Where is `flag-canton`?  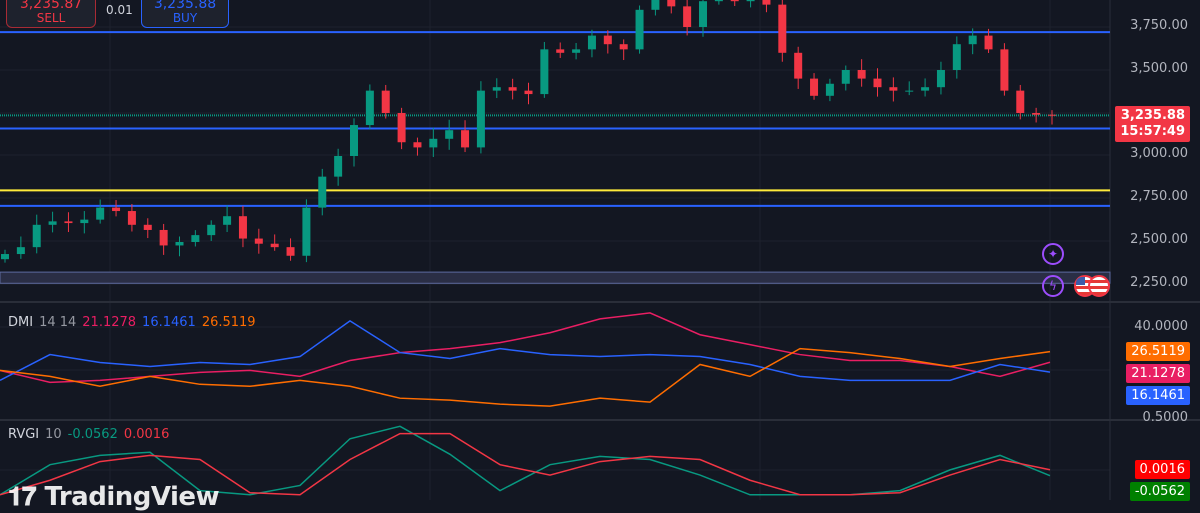 flag-canton is located at coordinates (1080, 281).